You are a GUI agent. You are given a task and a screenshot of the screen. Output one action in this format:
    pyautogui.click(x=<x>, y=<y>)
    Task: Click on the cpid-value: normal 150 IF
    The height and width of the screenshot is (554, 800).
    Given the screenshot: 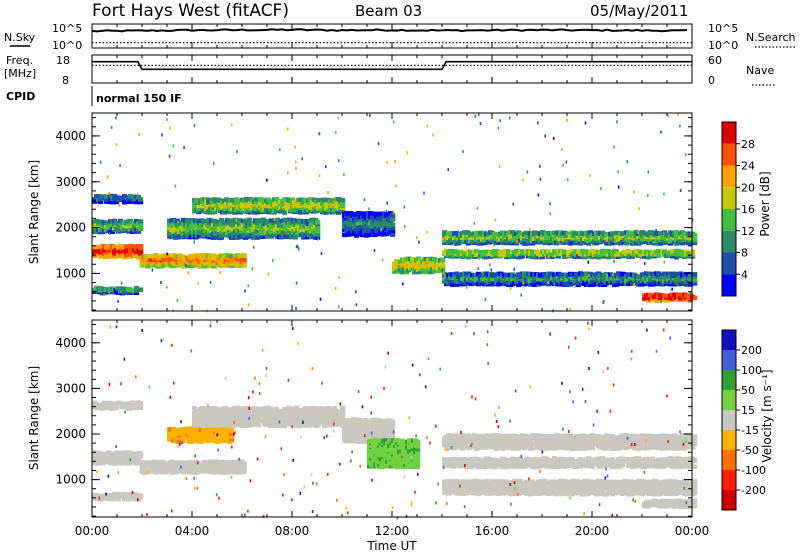 What is the action you would take?
    pyautogui.click(x=139, y=98)
    